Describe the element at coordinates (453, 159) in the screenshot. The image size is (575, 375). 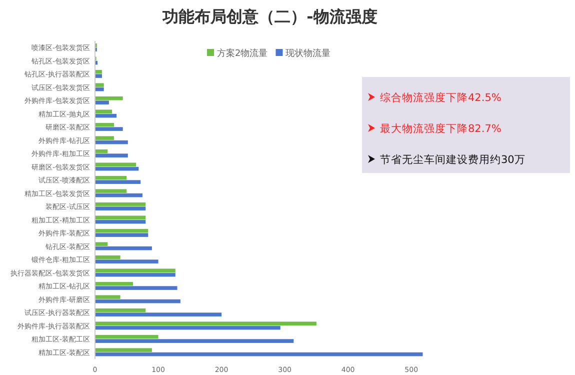
I see `annotation: 节省无尘车间建设费用约30万` at that location.